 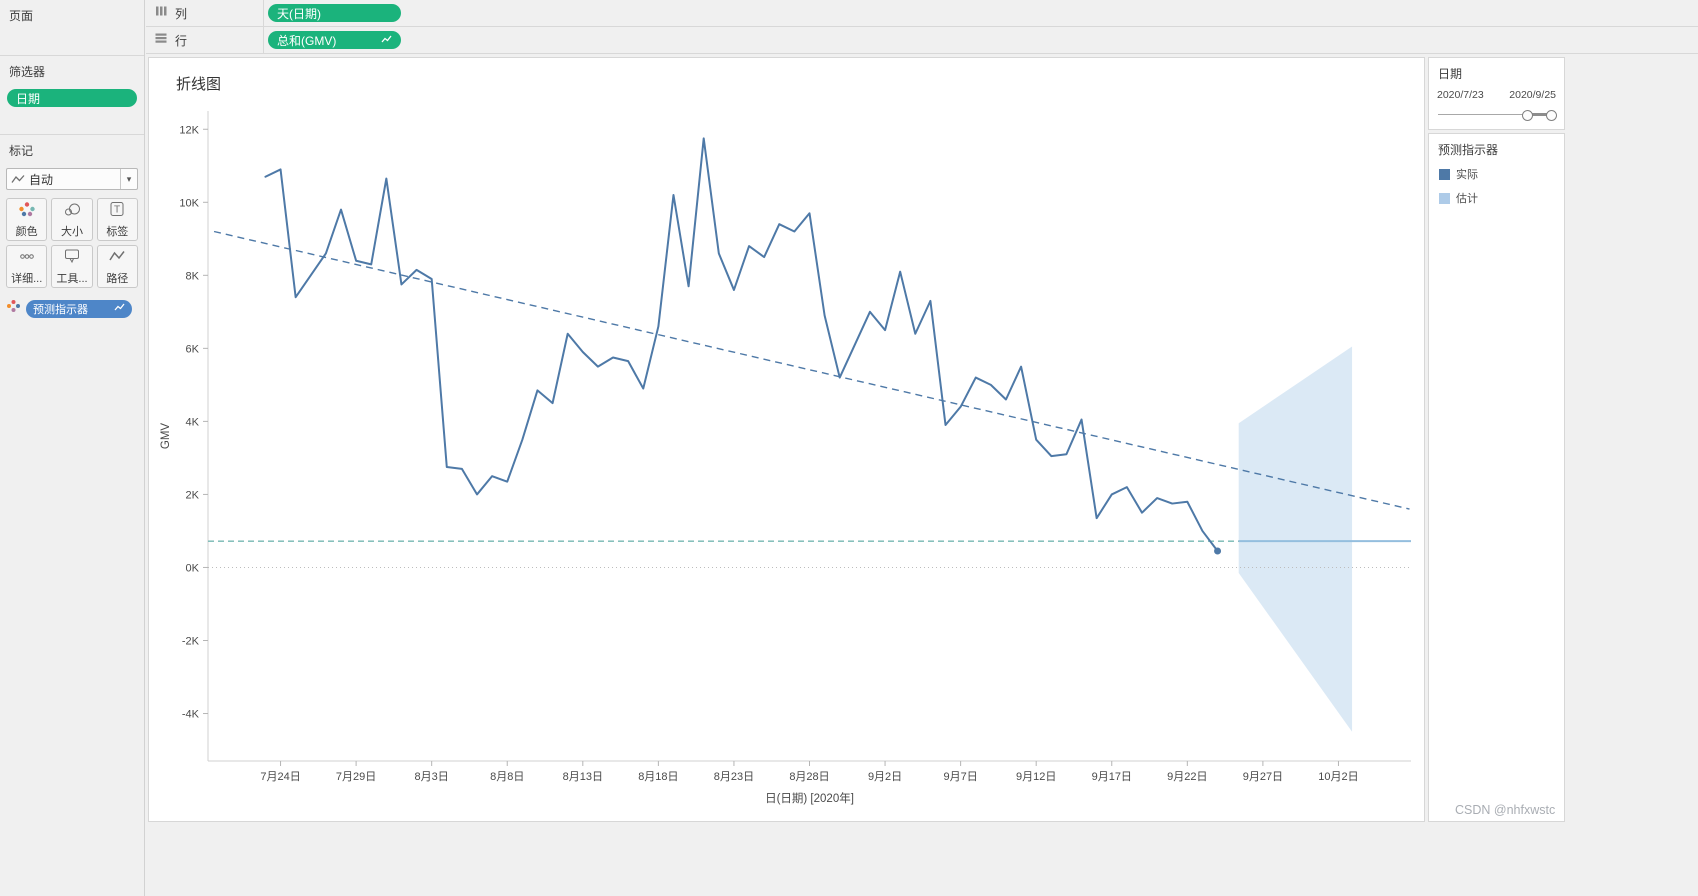 I want to click on forecast-band, so click(x=1295, y=539).